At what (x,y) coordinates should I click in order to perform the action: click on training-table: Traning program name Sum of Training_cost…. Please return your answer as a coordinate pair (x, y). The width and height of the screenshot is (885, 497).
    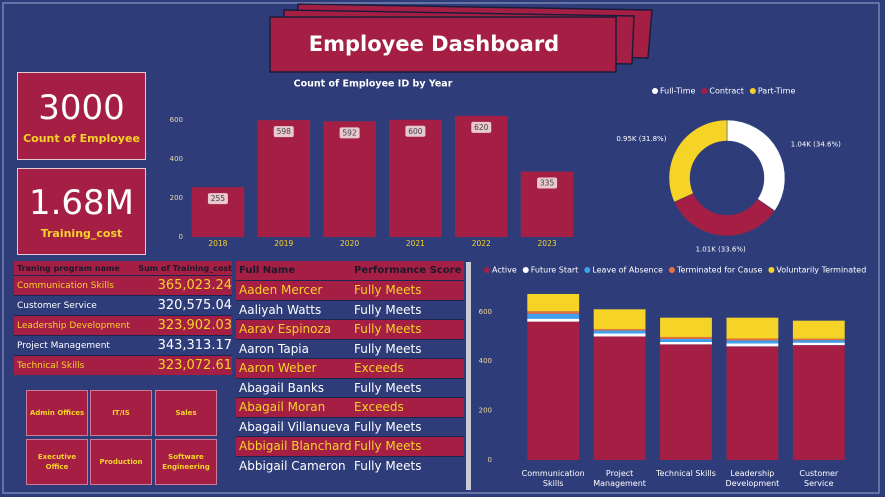
    Looking at the image, I should click on (123, 318).